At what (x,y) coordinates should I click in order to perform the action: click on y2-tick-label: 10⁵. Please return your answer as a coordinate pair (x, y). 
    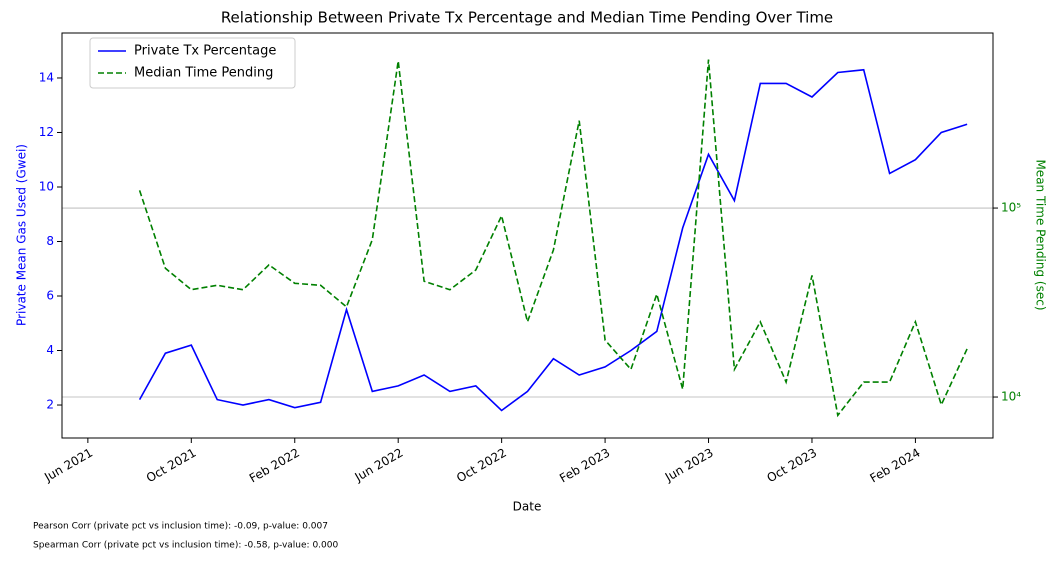
    Looking at the image, I should click on (1011, 208).